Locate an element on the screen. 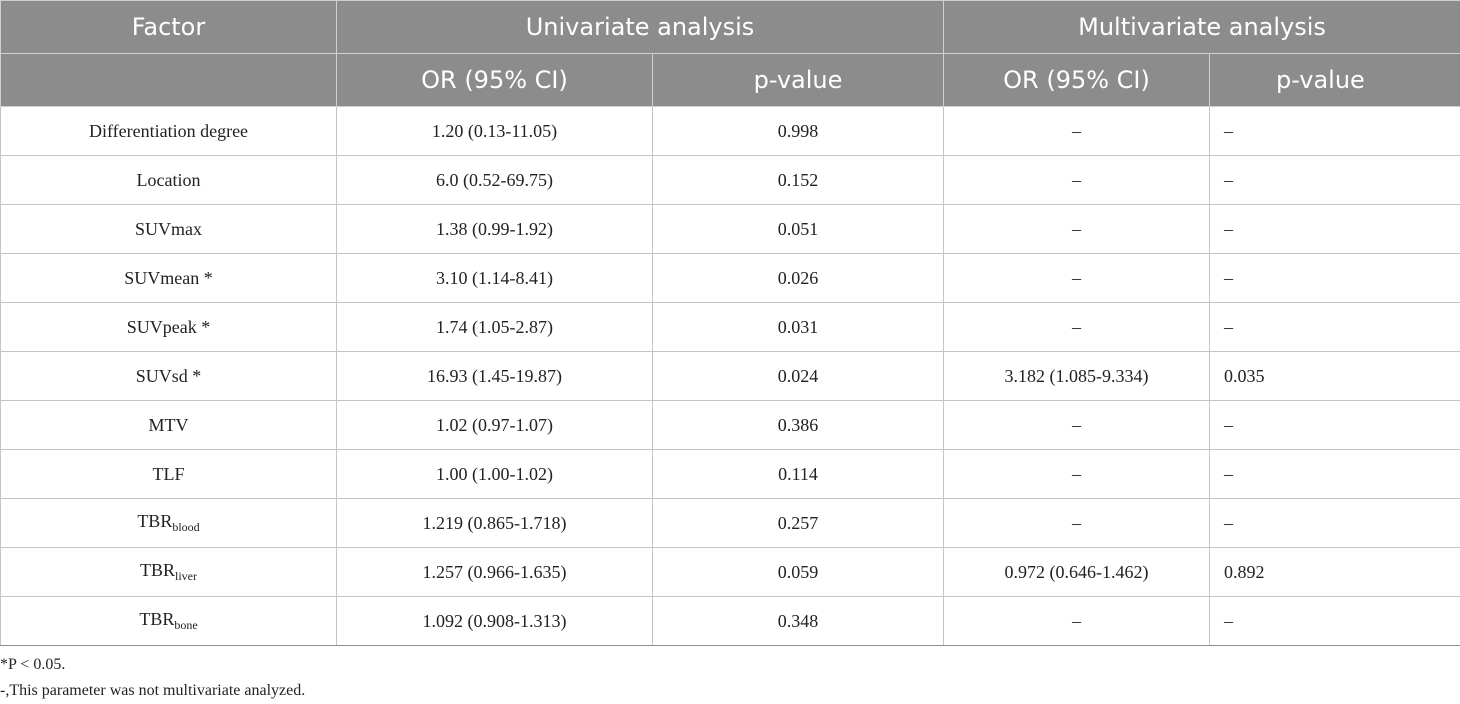 This screenshot has width=1460, height=704. uni-p-cell: 0.059 is located at coordinates (798, 572).